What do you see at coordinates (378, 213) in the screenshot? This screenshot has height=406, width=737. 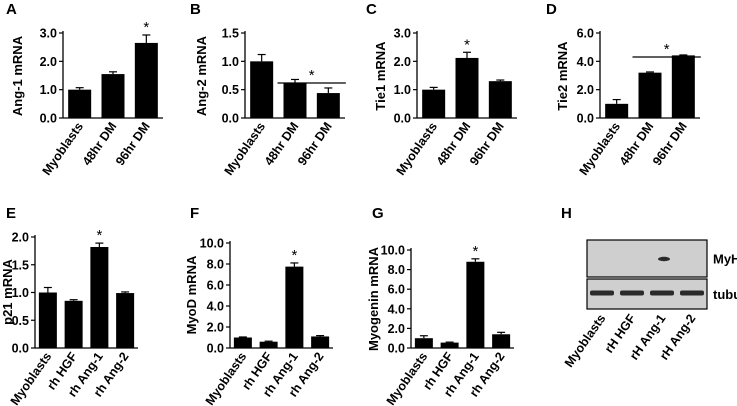 I see `panel-letter: G` at bounding box center [378, 213].